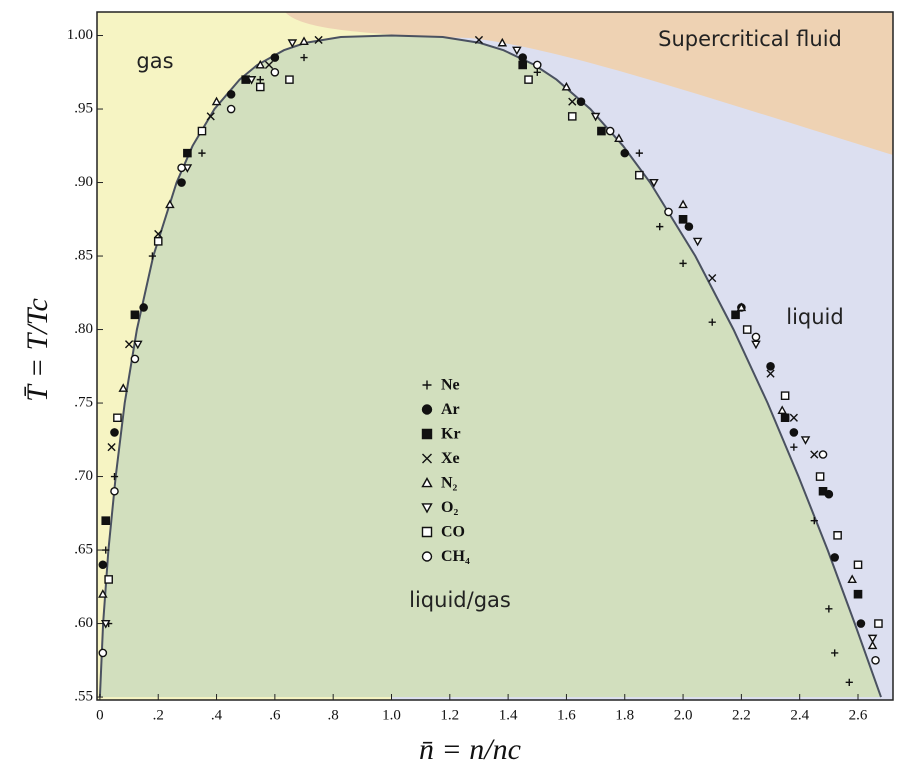 The width and height of the screenshot is (897, 779). Describe the element at coordinates (217, 715) in the screenshot. I see `x-tick-label: .4` at that location.